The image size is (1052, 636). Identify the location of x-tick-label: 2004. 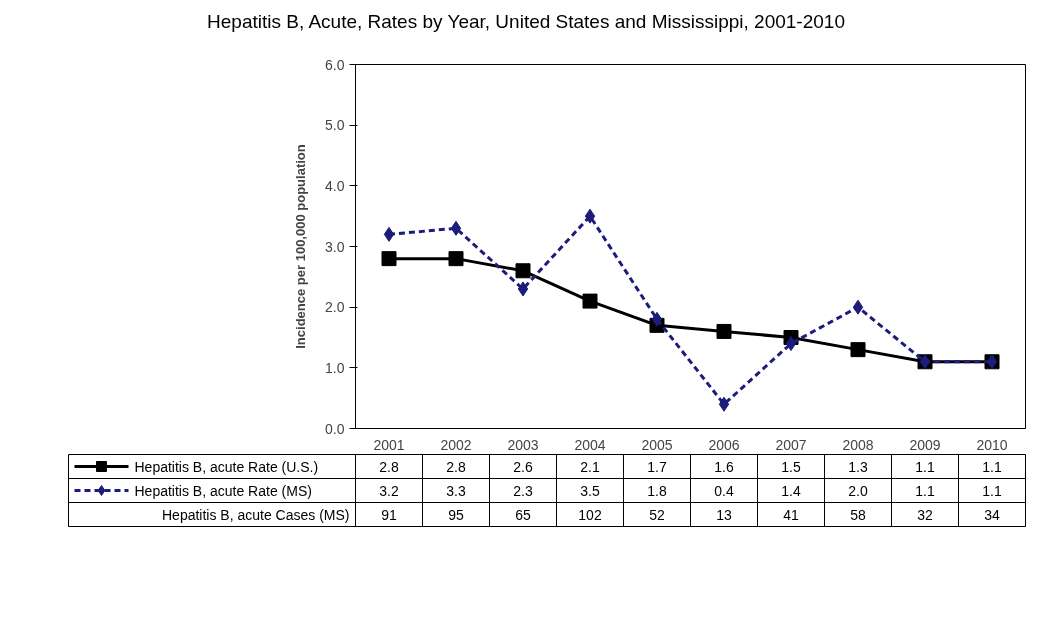
(590, 444).